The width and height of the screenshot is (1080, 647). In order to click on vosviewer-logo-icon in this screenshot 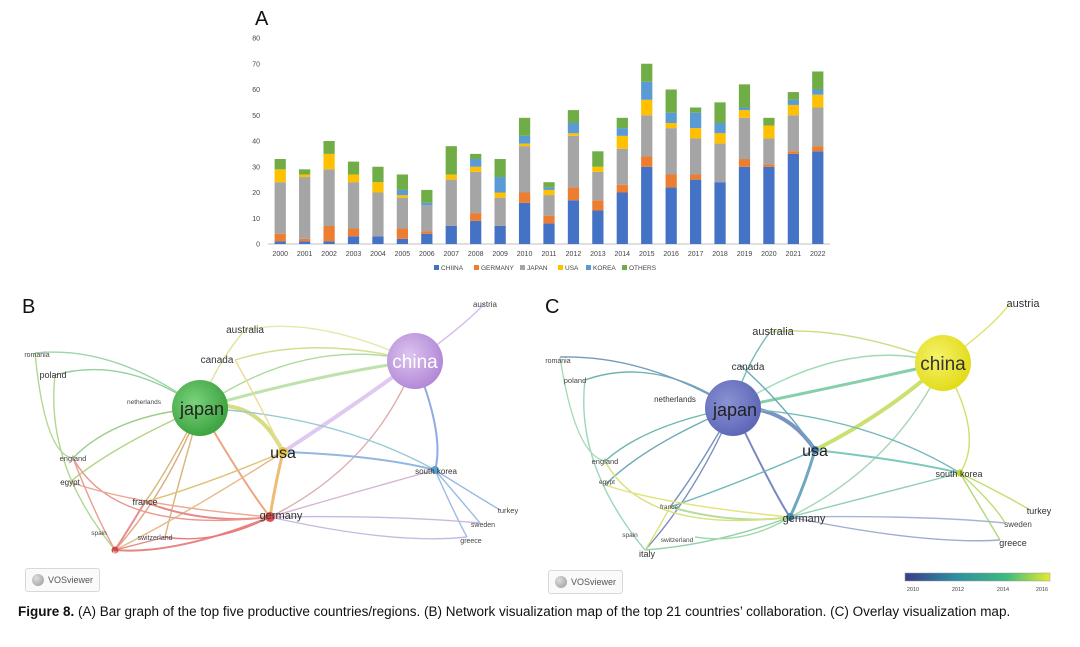, I will do `click(561, 582)`.